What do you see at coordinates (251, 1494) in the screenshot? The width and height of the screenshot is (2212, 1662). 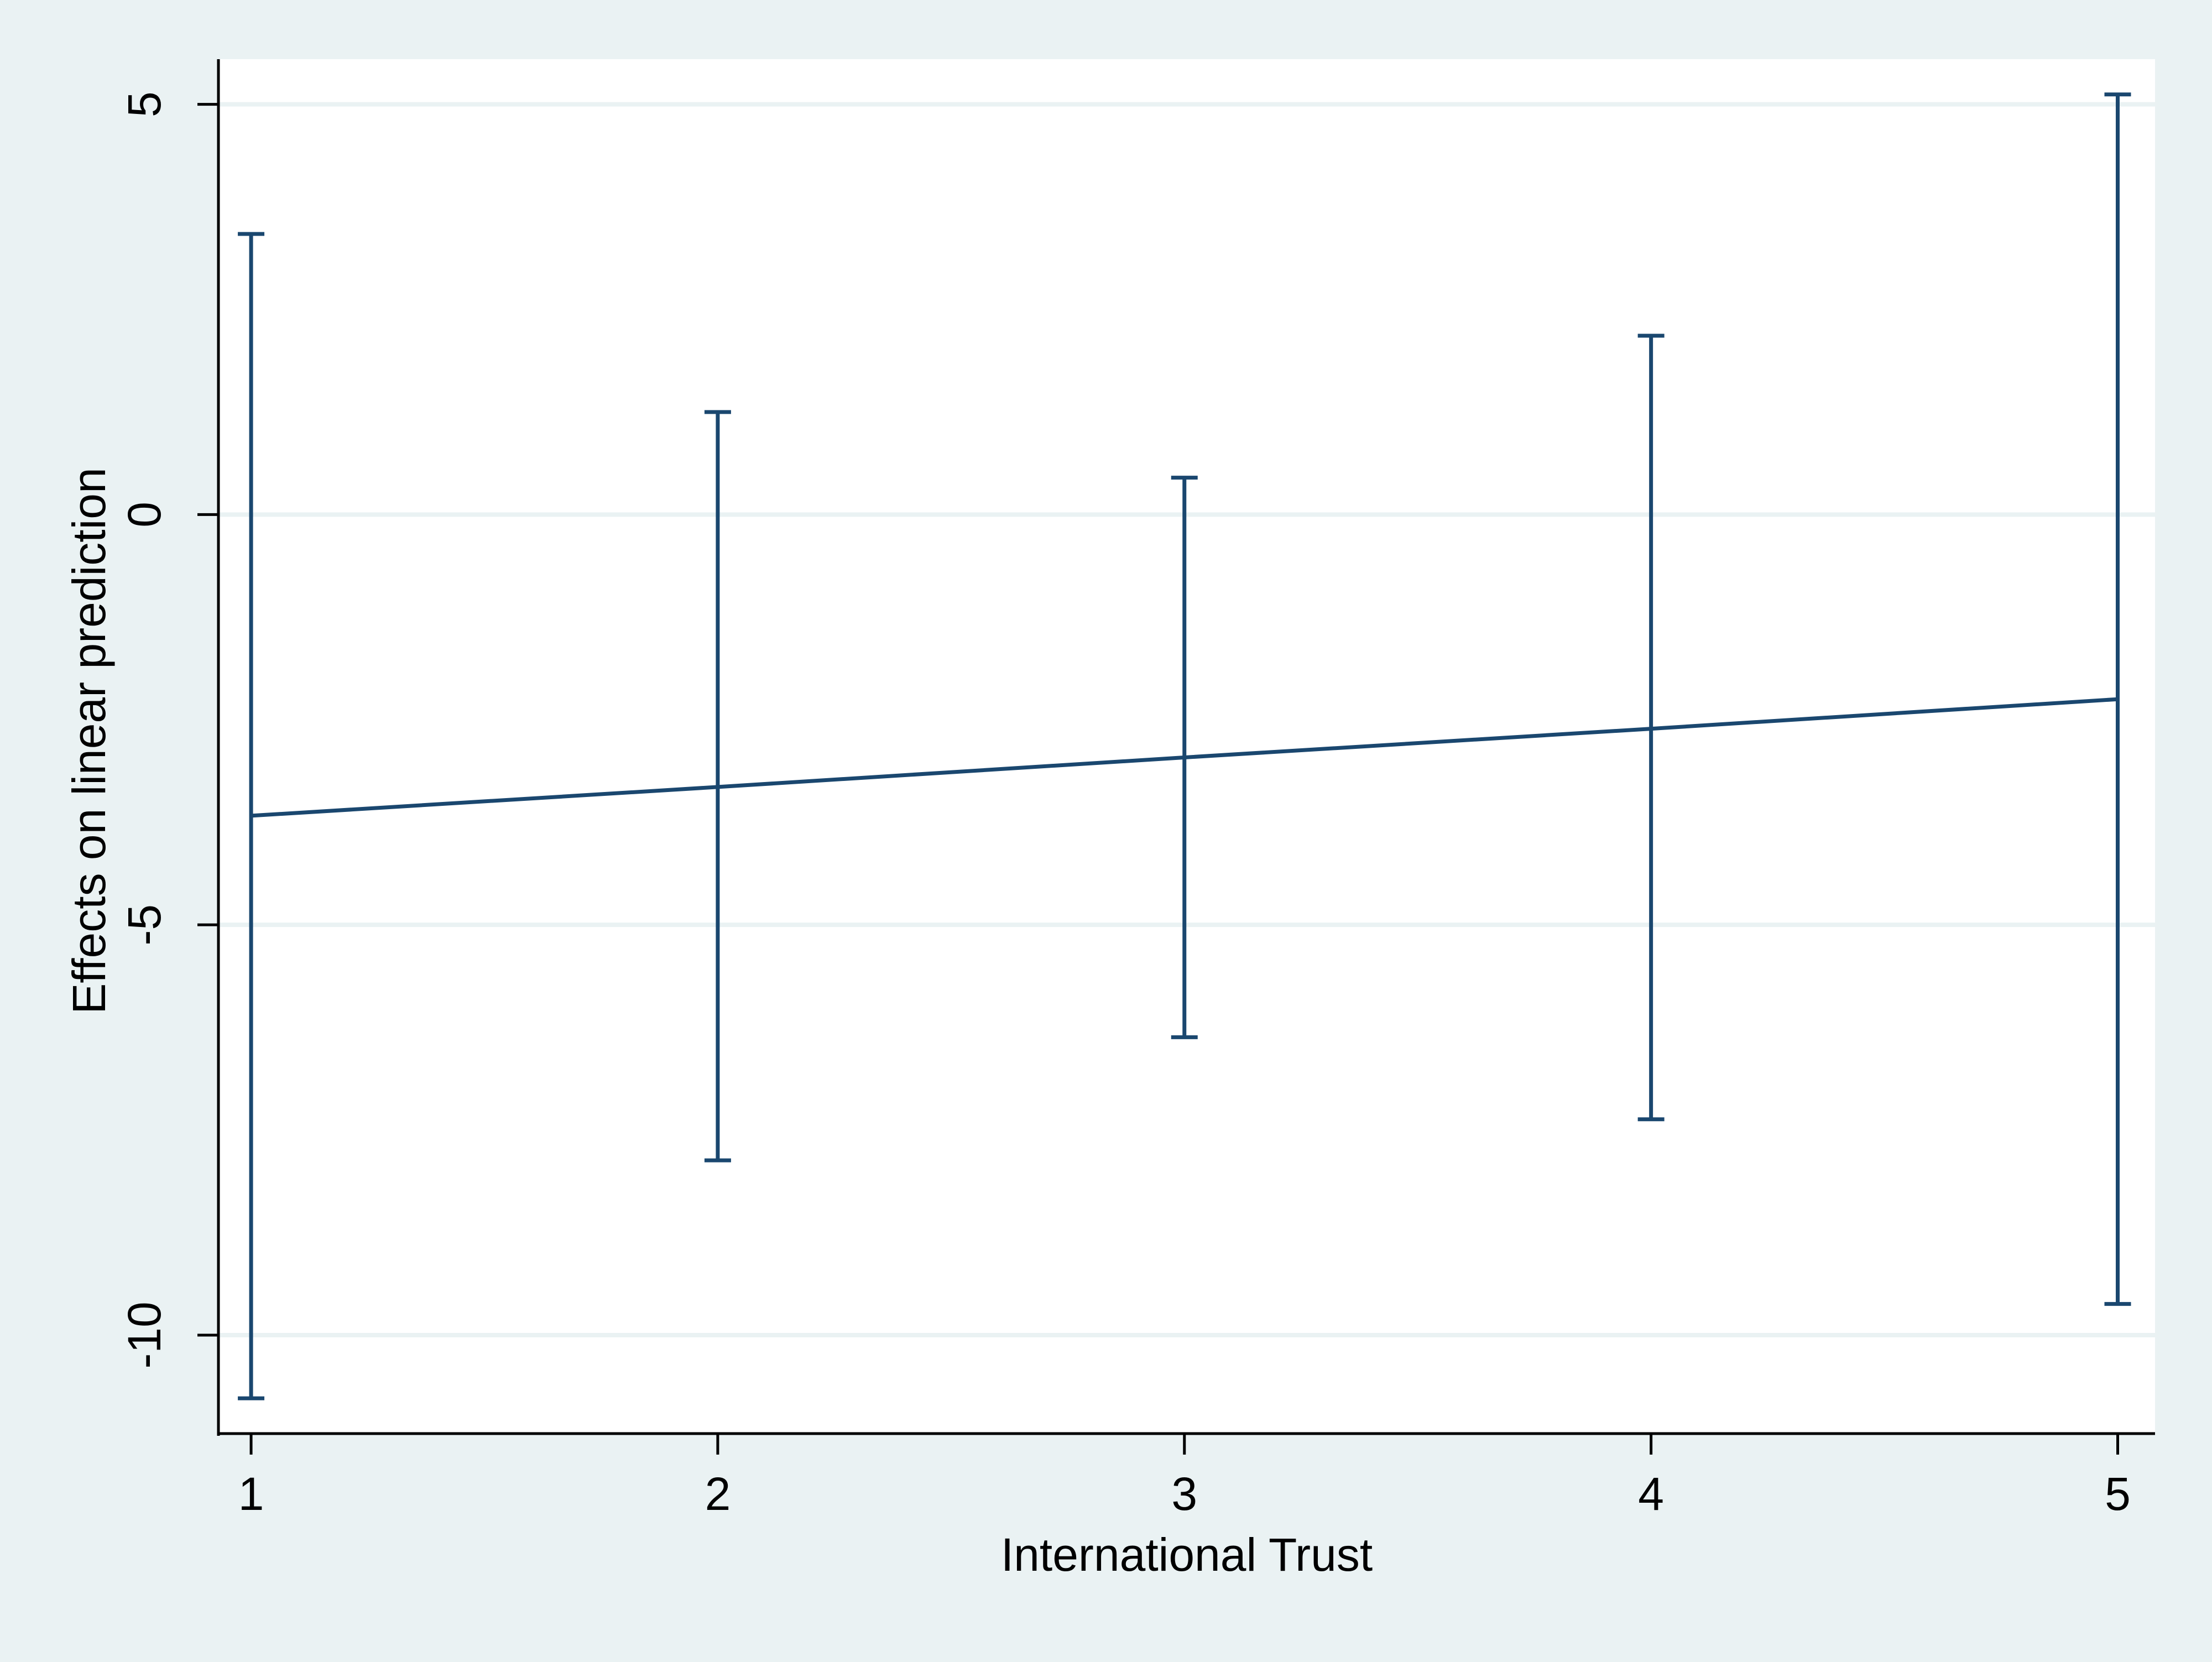 I see `x-tick-label-0: 1` at bounding box center [251, 1494].